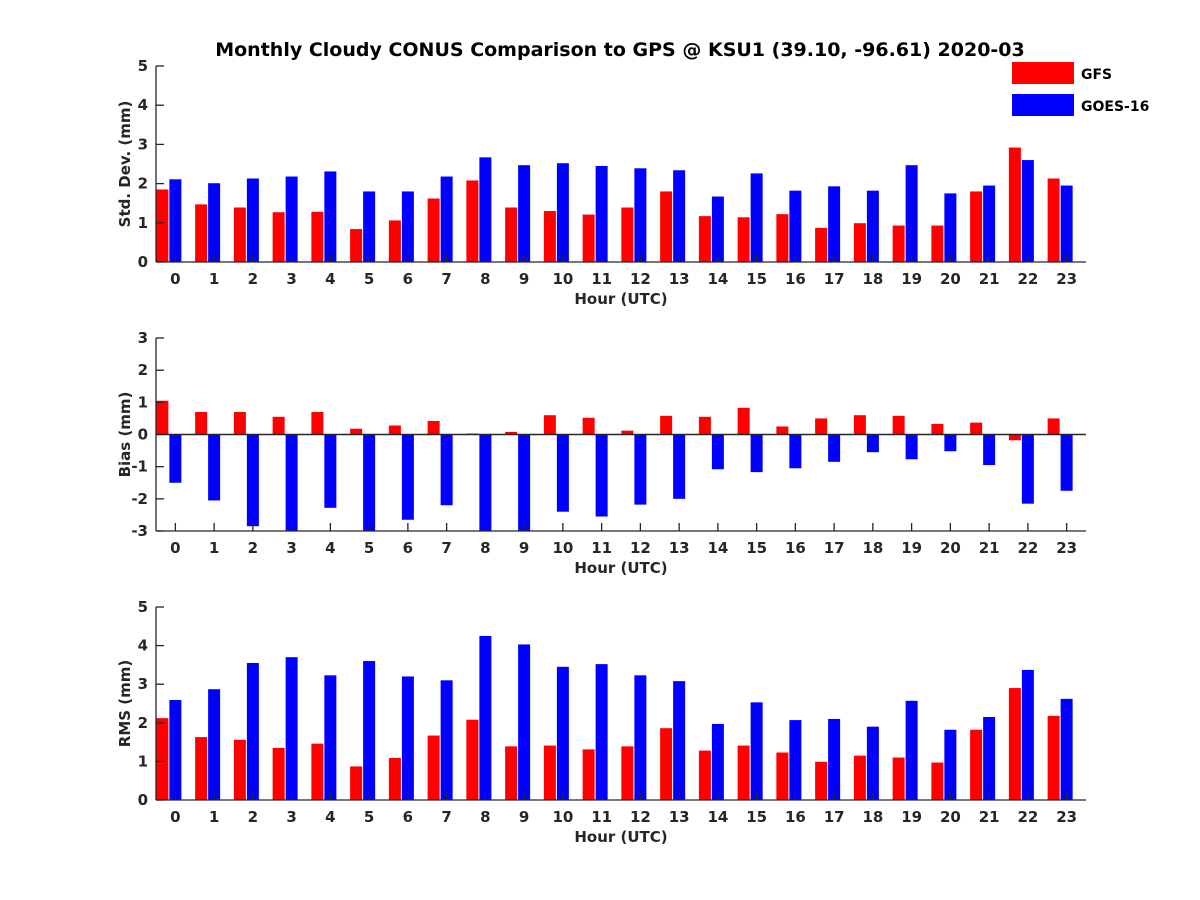 The height and width of the screenshot is (900, 1200). Describe the element at coordinates (640, 279) in the screenshot. I see `std-xtick-label: 12` at that location.